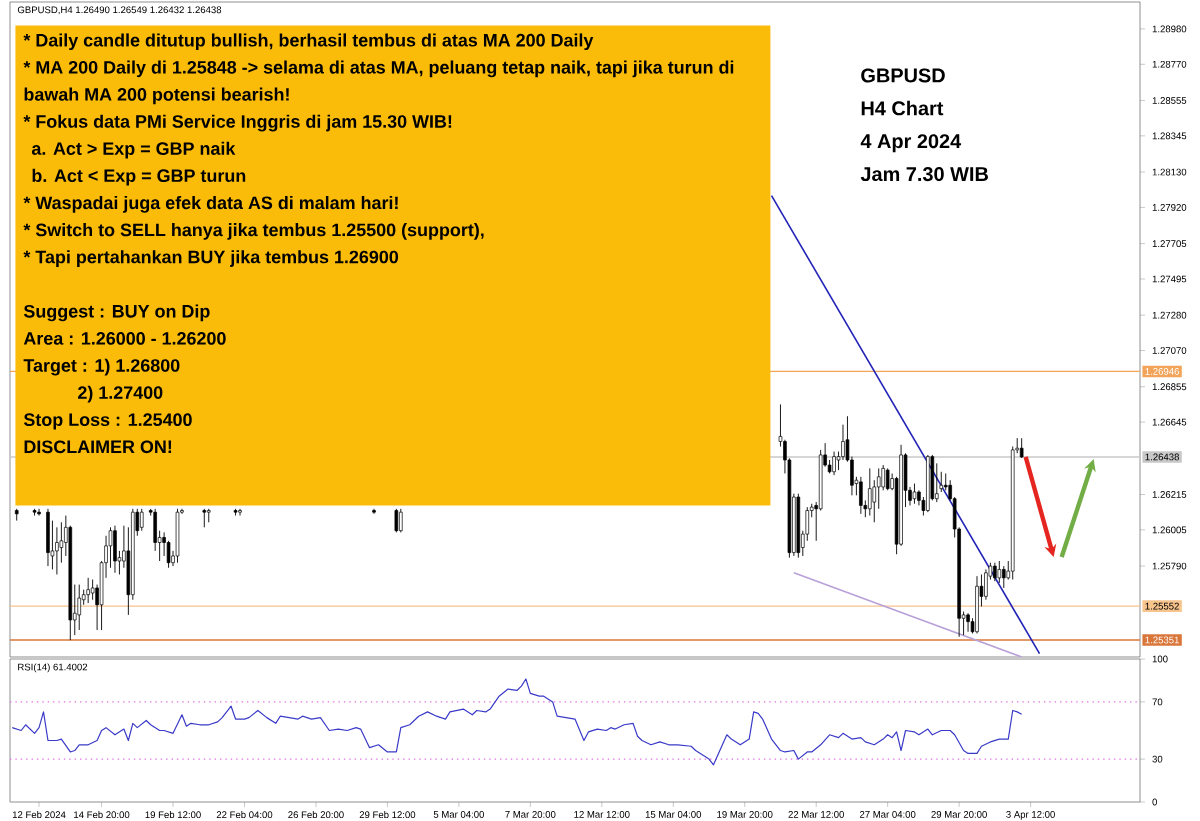 The width and height of the screenshot is (1200, 821). I want to click on annotation: * MA 200 Daily di 1.25848 -> selama di atas MA, peluang tetap naik, tapi jika turun di bawah MA 200 potensi bearish!, so click(378, 82).